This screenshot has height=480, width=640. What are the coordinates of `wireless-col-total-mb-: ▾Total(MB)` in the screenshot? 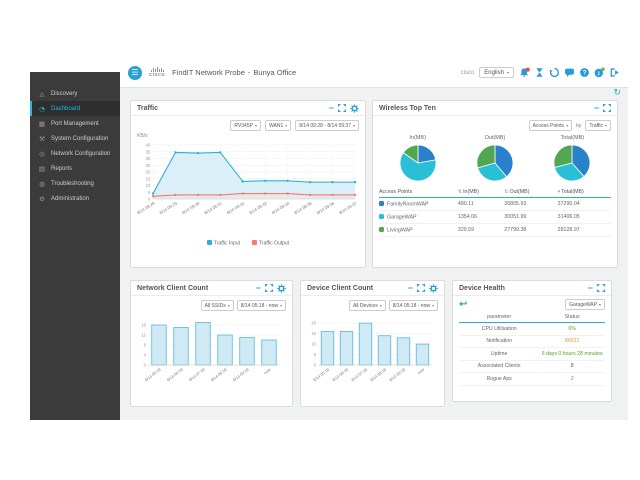 It's located at (570, 192).